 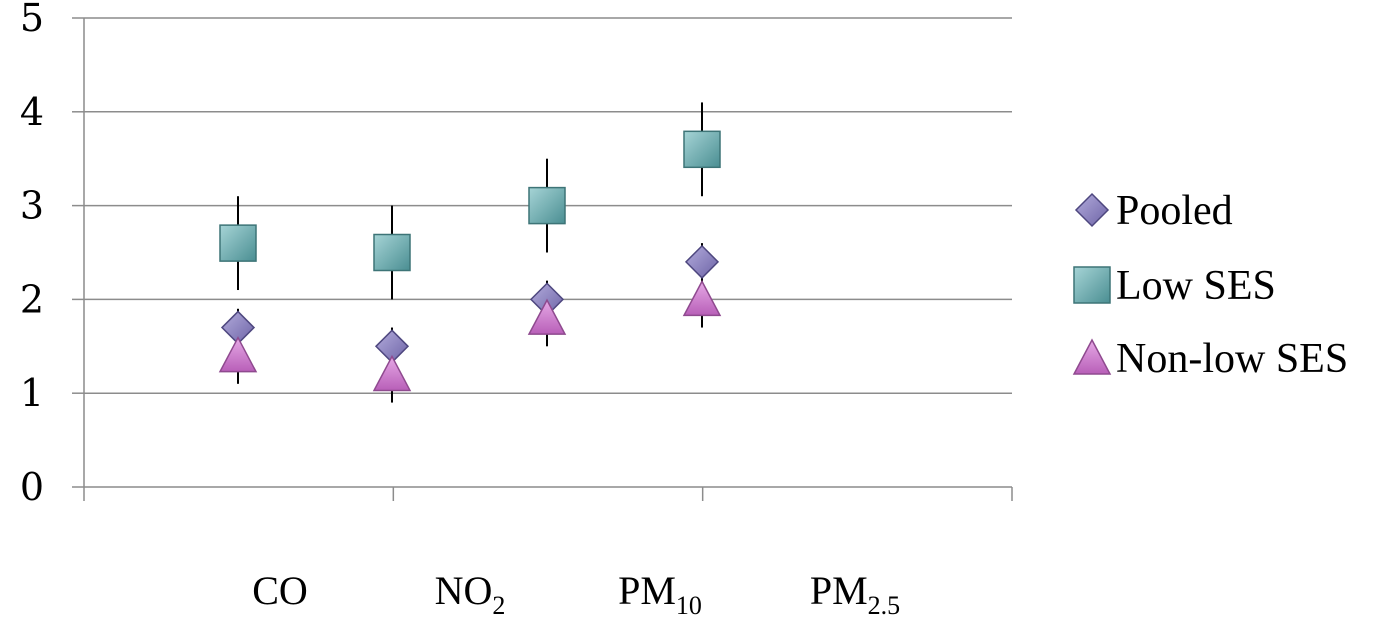 I want to click on y-tick-label: 4, so click(x=32, y=112).